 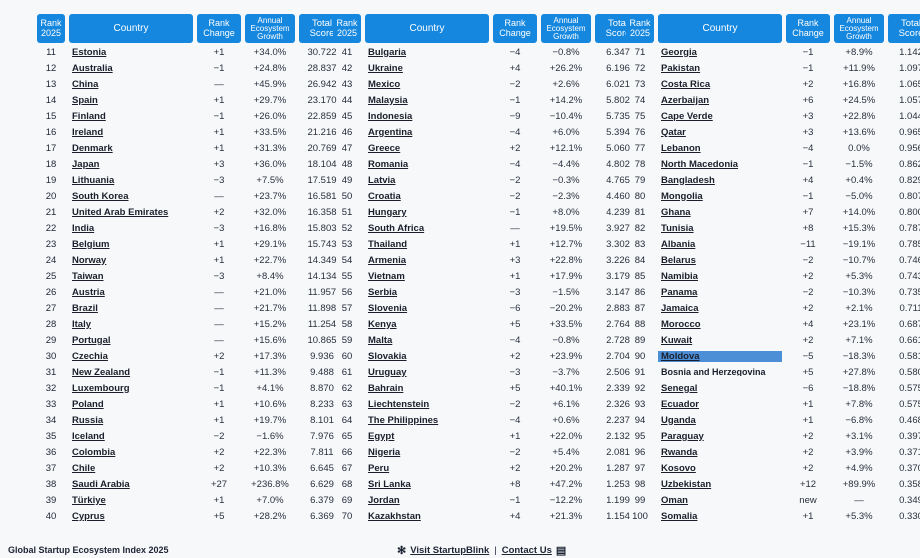 What do you see at coordinates (379, 468) in the screenshot?
I see `country-link: Peru` at bounding box center [379, 468].